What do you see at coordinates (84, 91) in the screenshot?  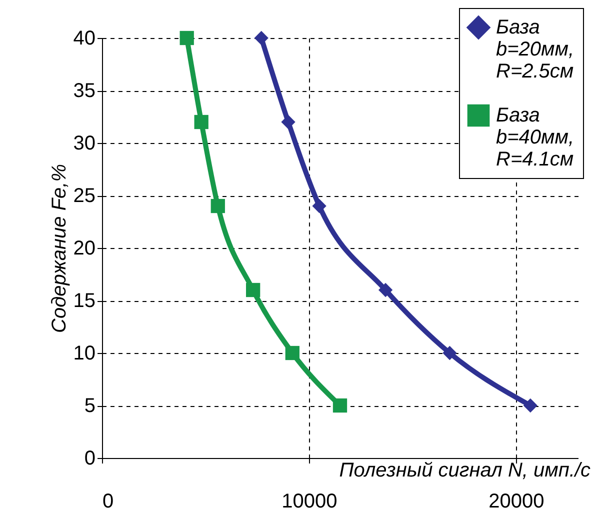 I see `y-tick-label: 35` at bounding box center [84, 91].